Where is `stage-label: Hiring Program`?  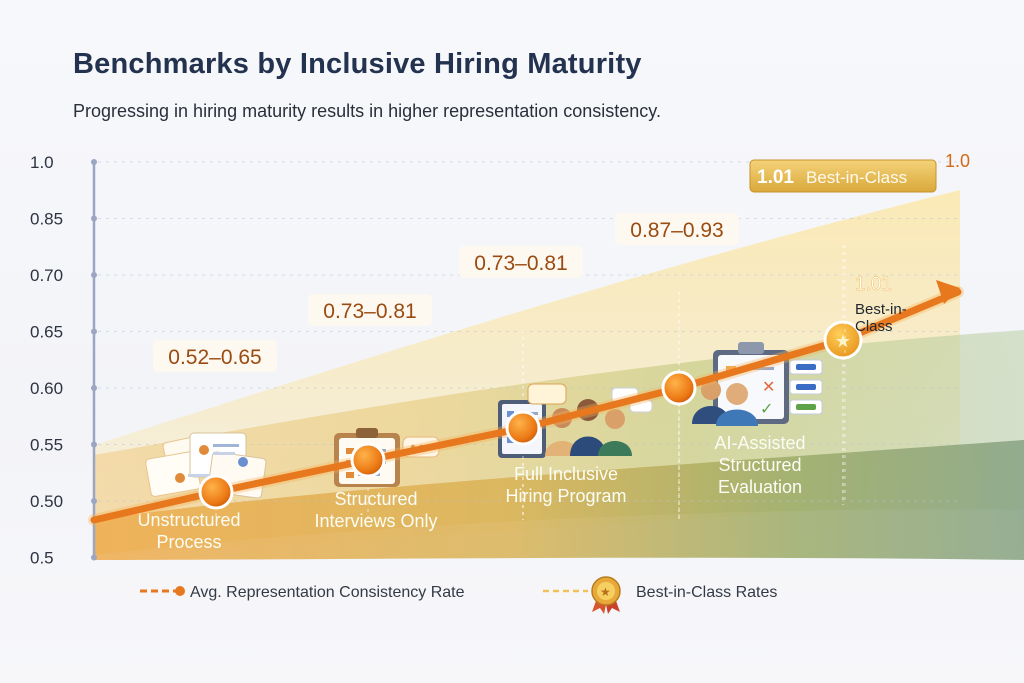 stage-label: Hiring Program is located at coordinates (565, 496).